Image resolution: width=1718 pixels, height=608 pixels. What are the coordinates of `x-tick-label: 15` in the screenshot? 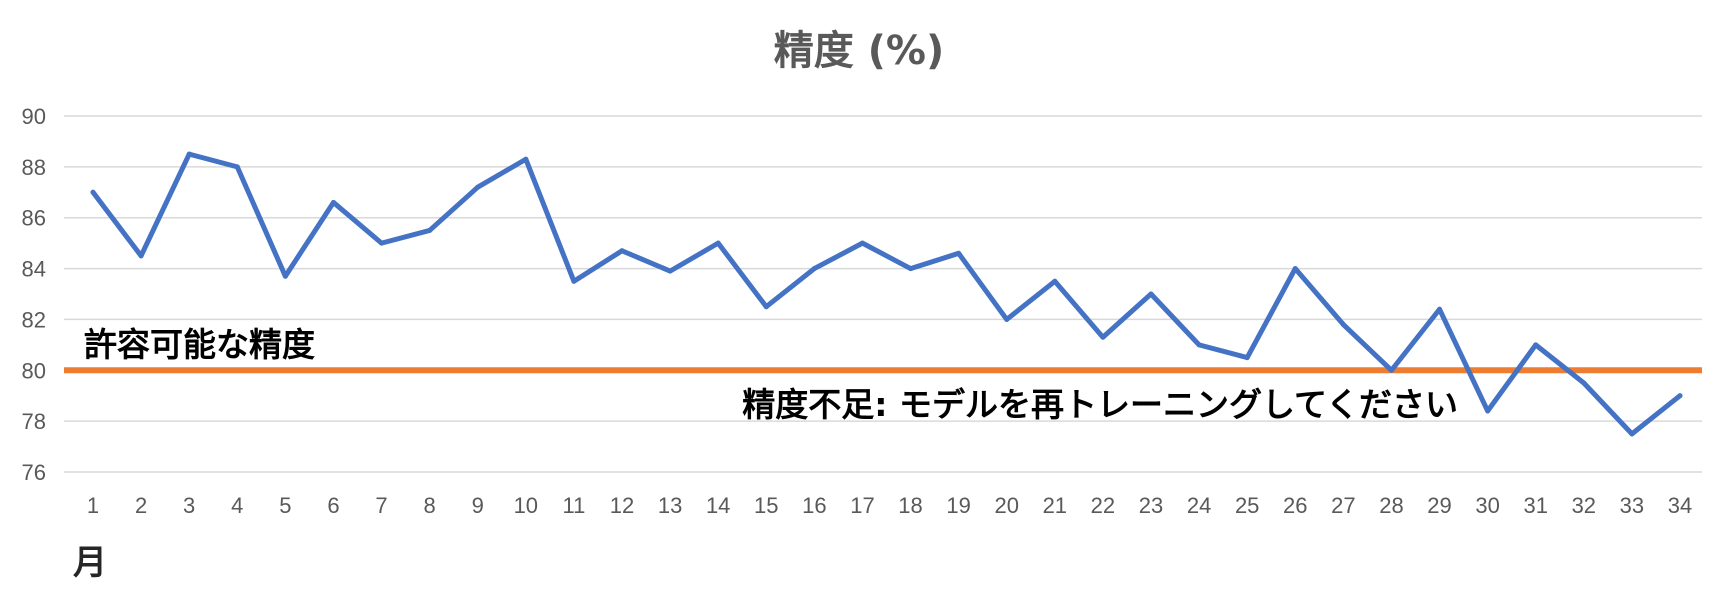 It's located at (766, 505).